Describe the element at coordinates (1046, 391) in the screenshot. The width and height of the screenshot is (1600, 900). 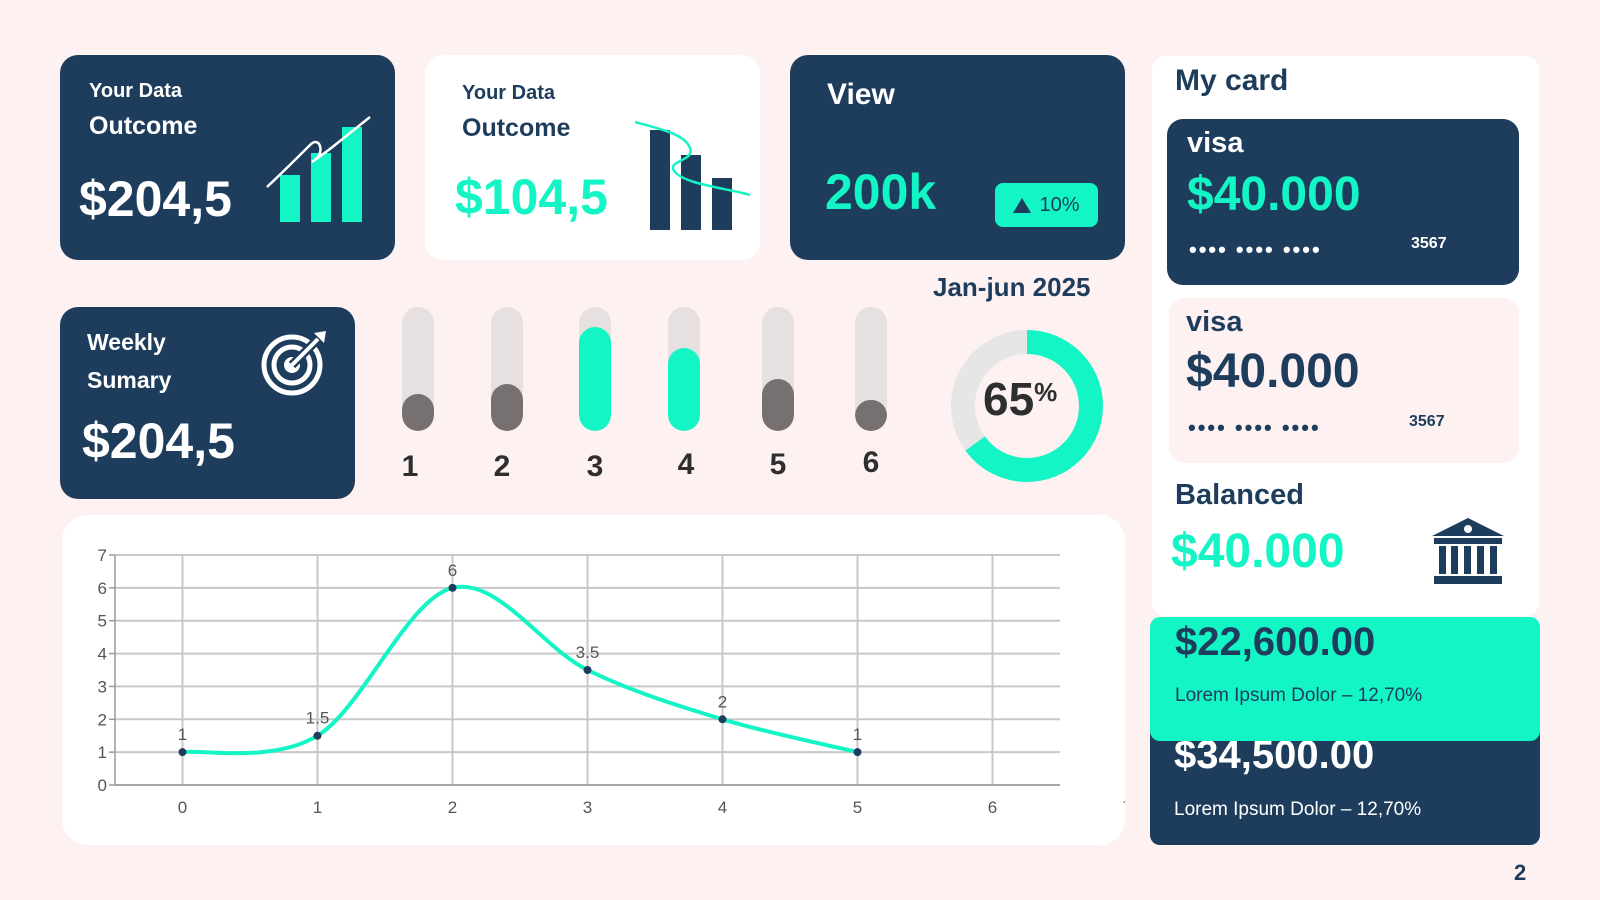
I see `donut-percent-sign: %` at that location.